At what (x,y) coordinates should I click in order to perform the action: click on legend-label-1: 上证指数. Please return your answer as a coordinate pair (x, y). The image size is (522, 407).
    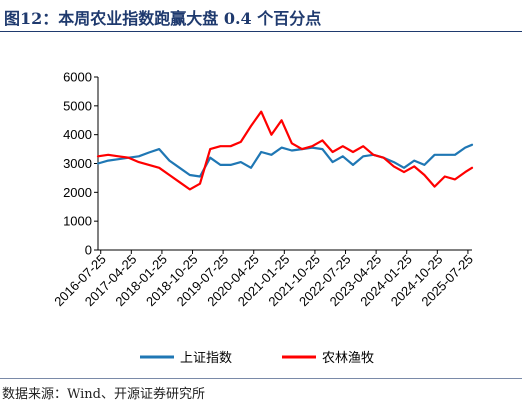
    Looking at the image, I should click on (206, 358).